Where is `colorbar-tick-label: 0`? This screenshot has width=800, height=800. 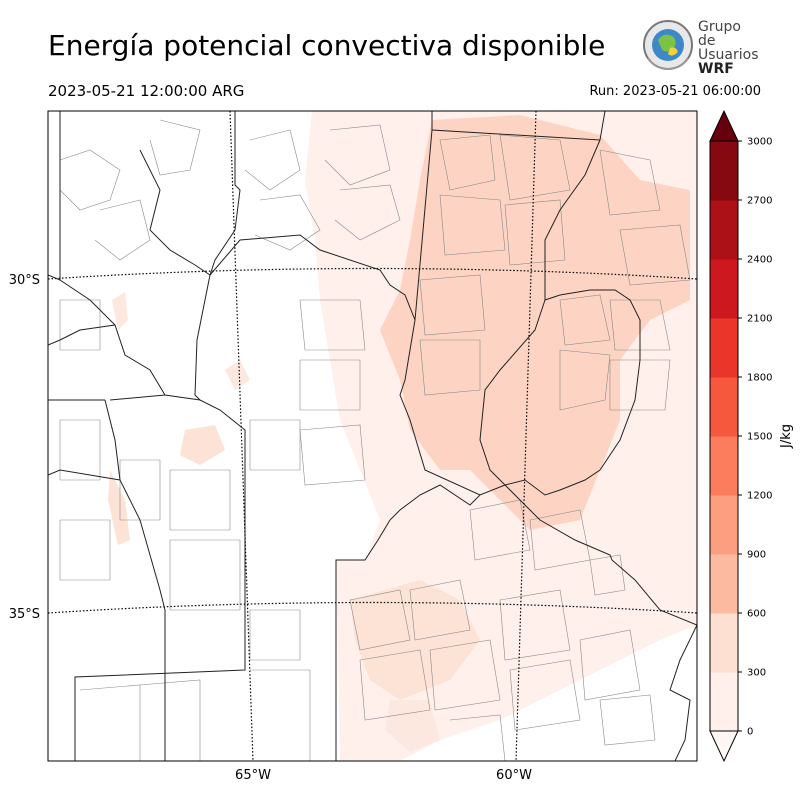
colorbar-tick-label: 0 is located at coordinates (750, 732).